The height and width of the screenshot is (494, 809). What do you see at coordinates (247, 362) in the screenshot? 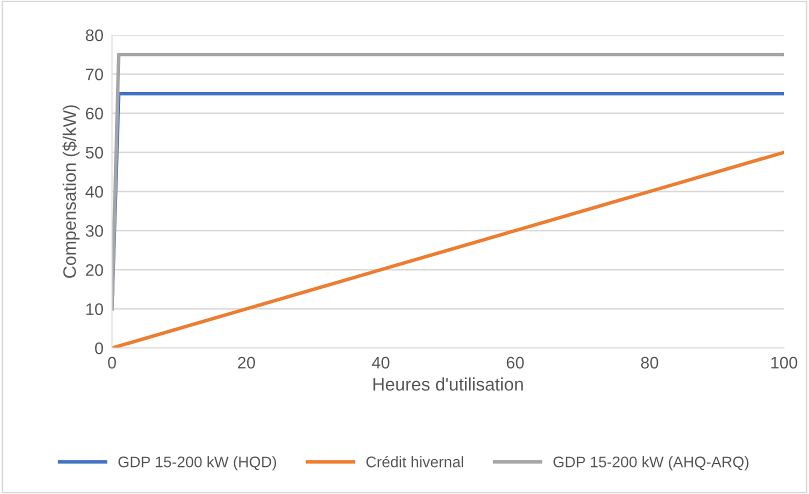
I see `x-tick-label: 20` at bounding box center [247, 362].